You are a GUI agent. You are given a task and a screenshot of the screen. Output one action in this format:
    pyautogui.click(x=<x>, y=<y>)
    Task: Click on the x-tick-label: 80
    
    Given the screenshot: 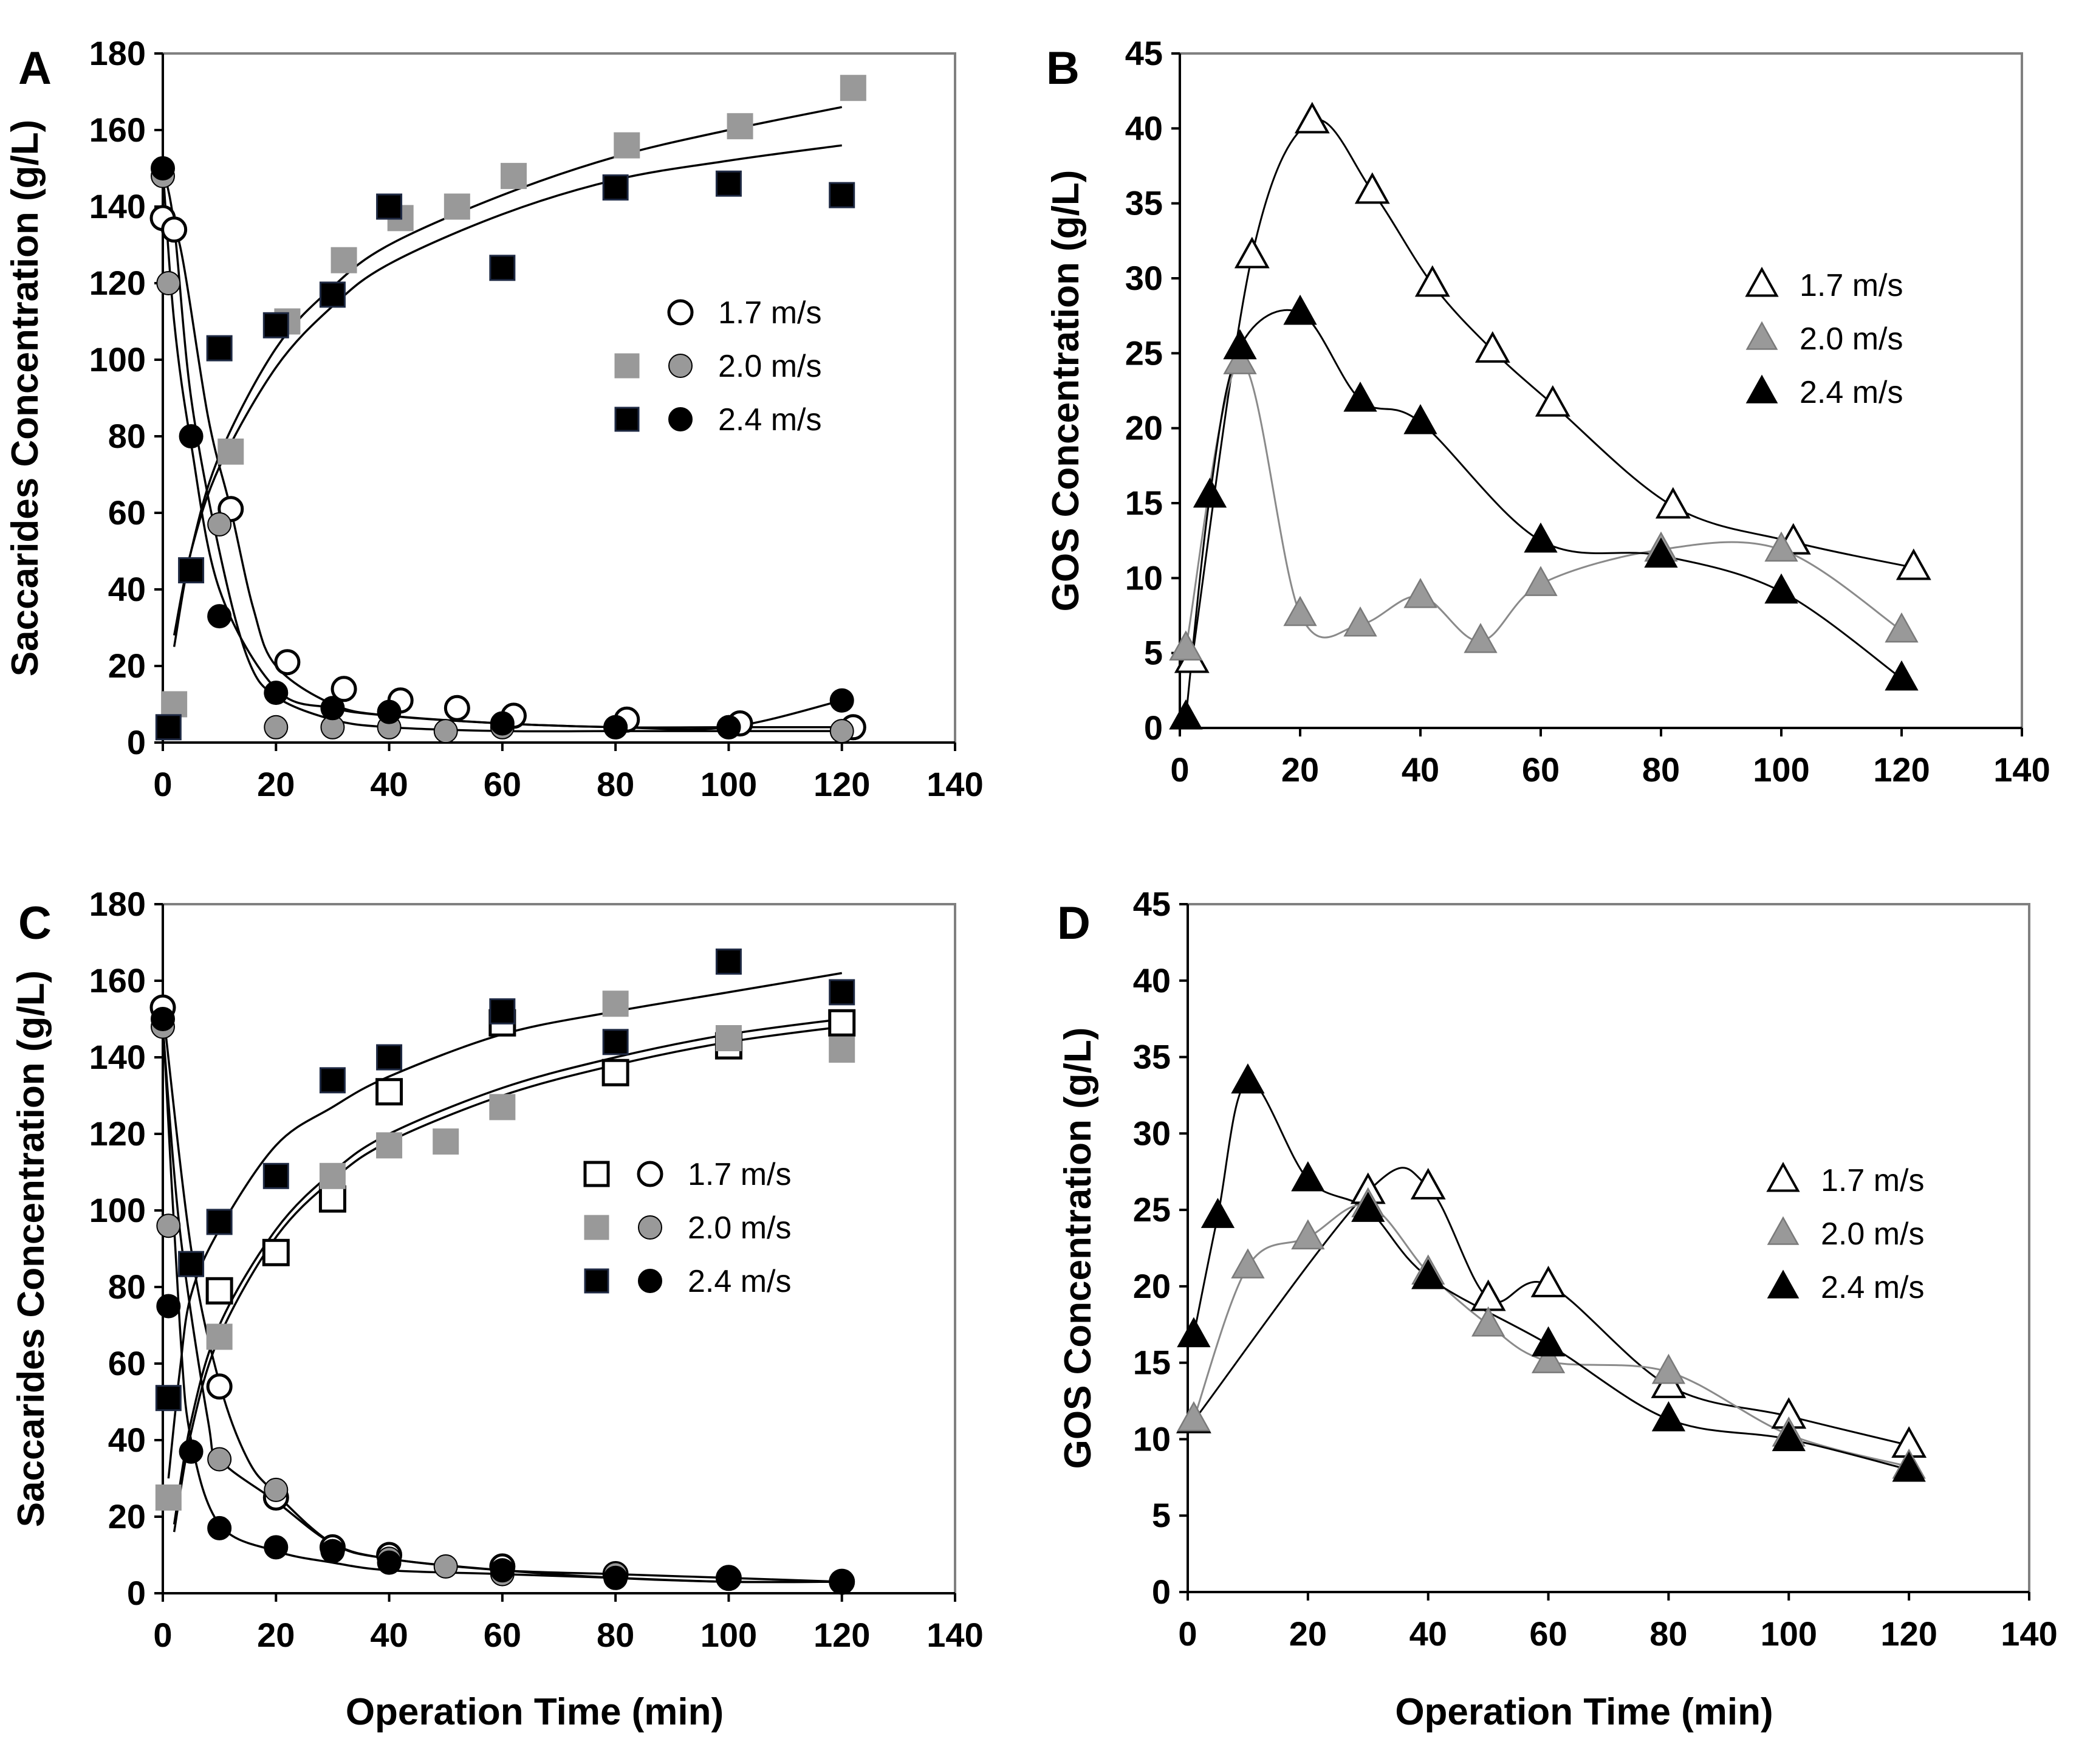 What is the action you would take?
    pyautogui.click(x=615, y=784)
    